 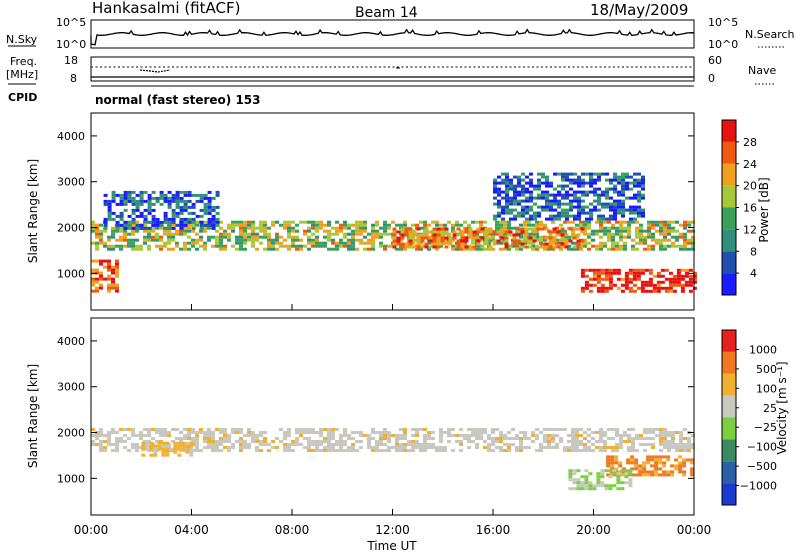 What do you see at coordinates (71, 433) in the screenshot?
I see `velocity-ytick-label: 2000` at bounding box center [71, 433].